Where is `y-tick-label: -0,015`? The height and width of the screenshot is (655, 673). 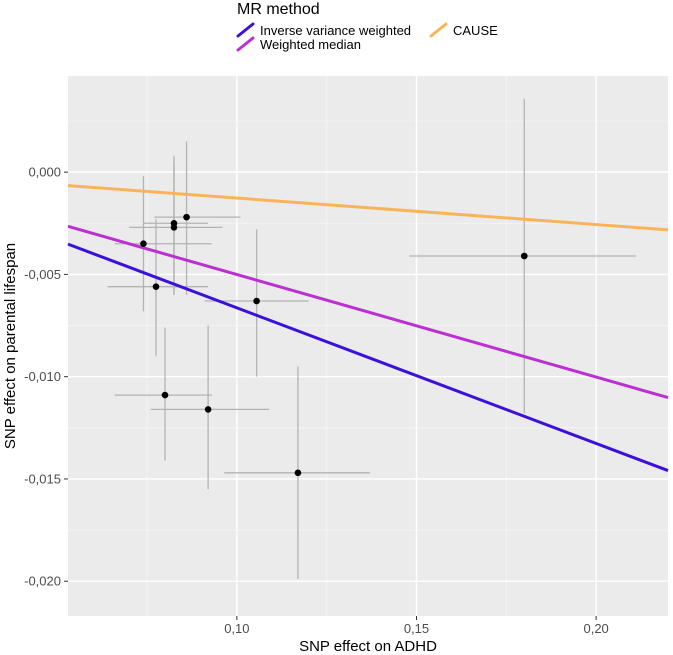
y-tick-label: -0,015 is located at coordinates (42, 478).